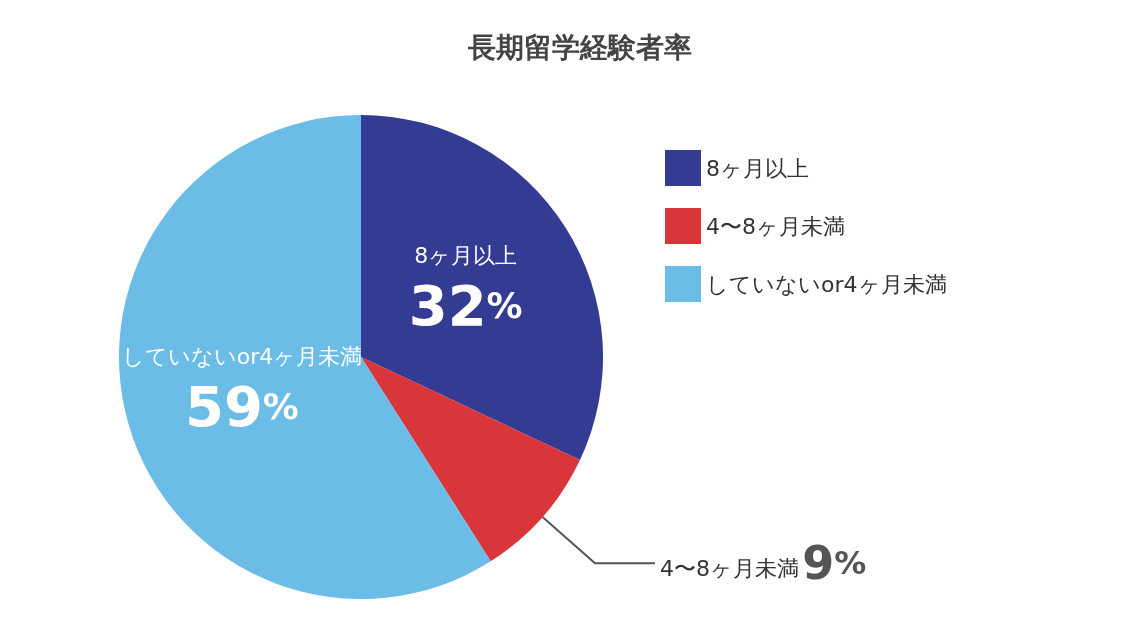 This screenshot has height=643, width=1140. I want to click on data-label: 59%, so click(241, 407).